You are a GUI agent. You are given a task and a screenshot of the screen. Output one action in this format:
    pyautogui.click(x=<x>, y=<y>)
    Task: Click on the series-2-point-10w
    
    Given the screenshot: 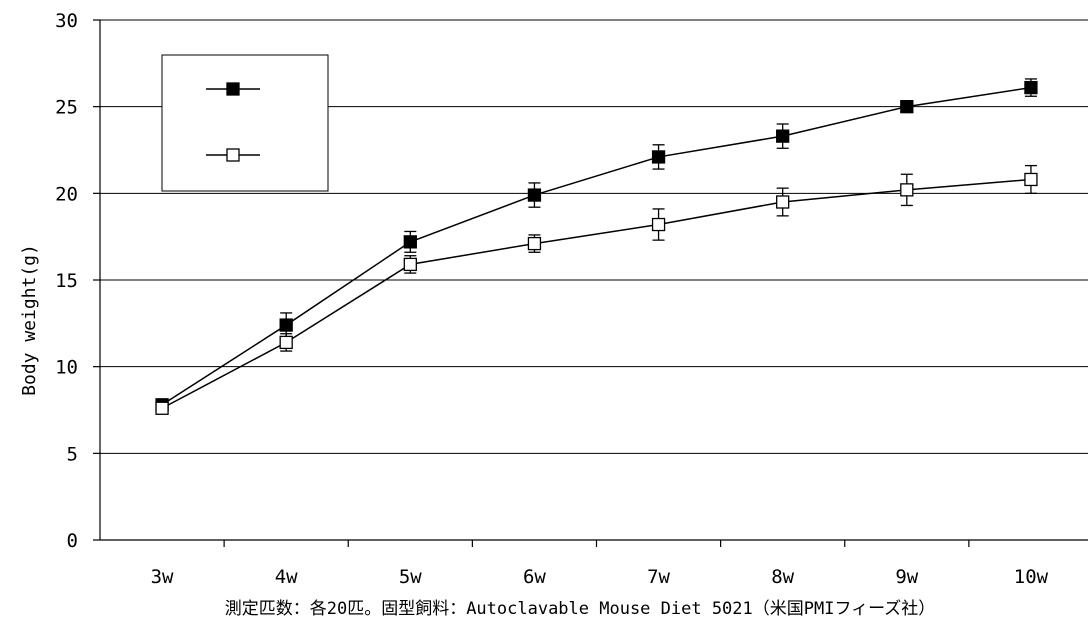 What is the action you would take?
    pyautogui.click(x=1031, y=179)
    